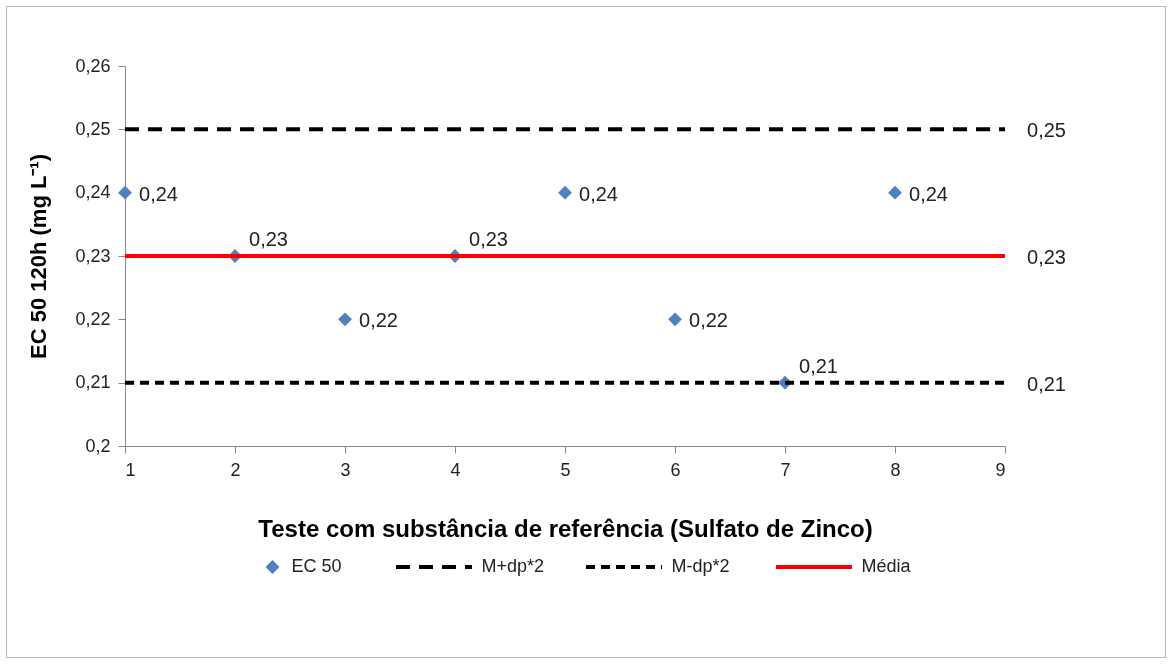 This screenshot has height=666, width=1175. I want to click on x-tick-label: 6, so click(675, 469).